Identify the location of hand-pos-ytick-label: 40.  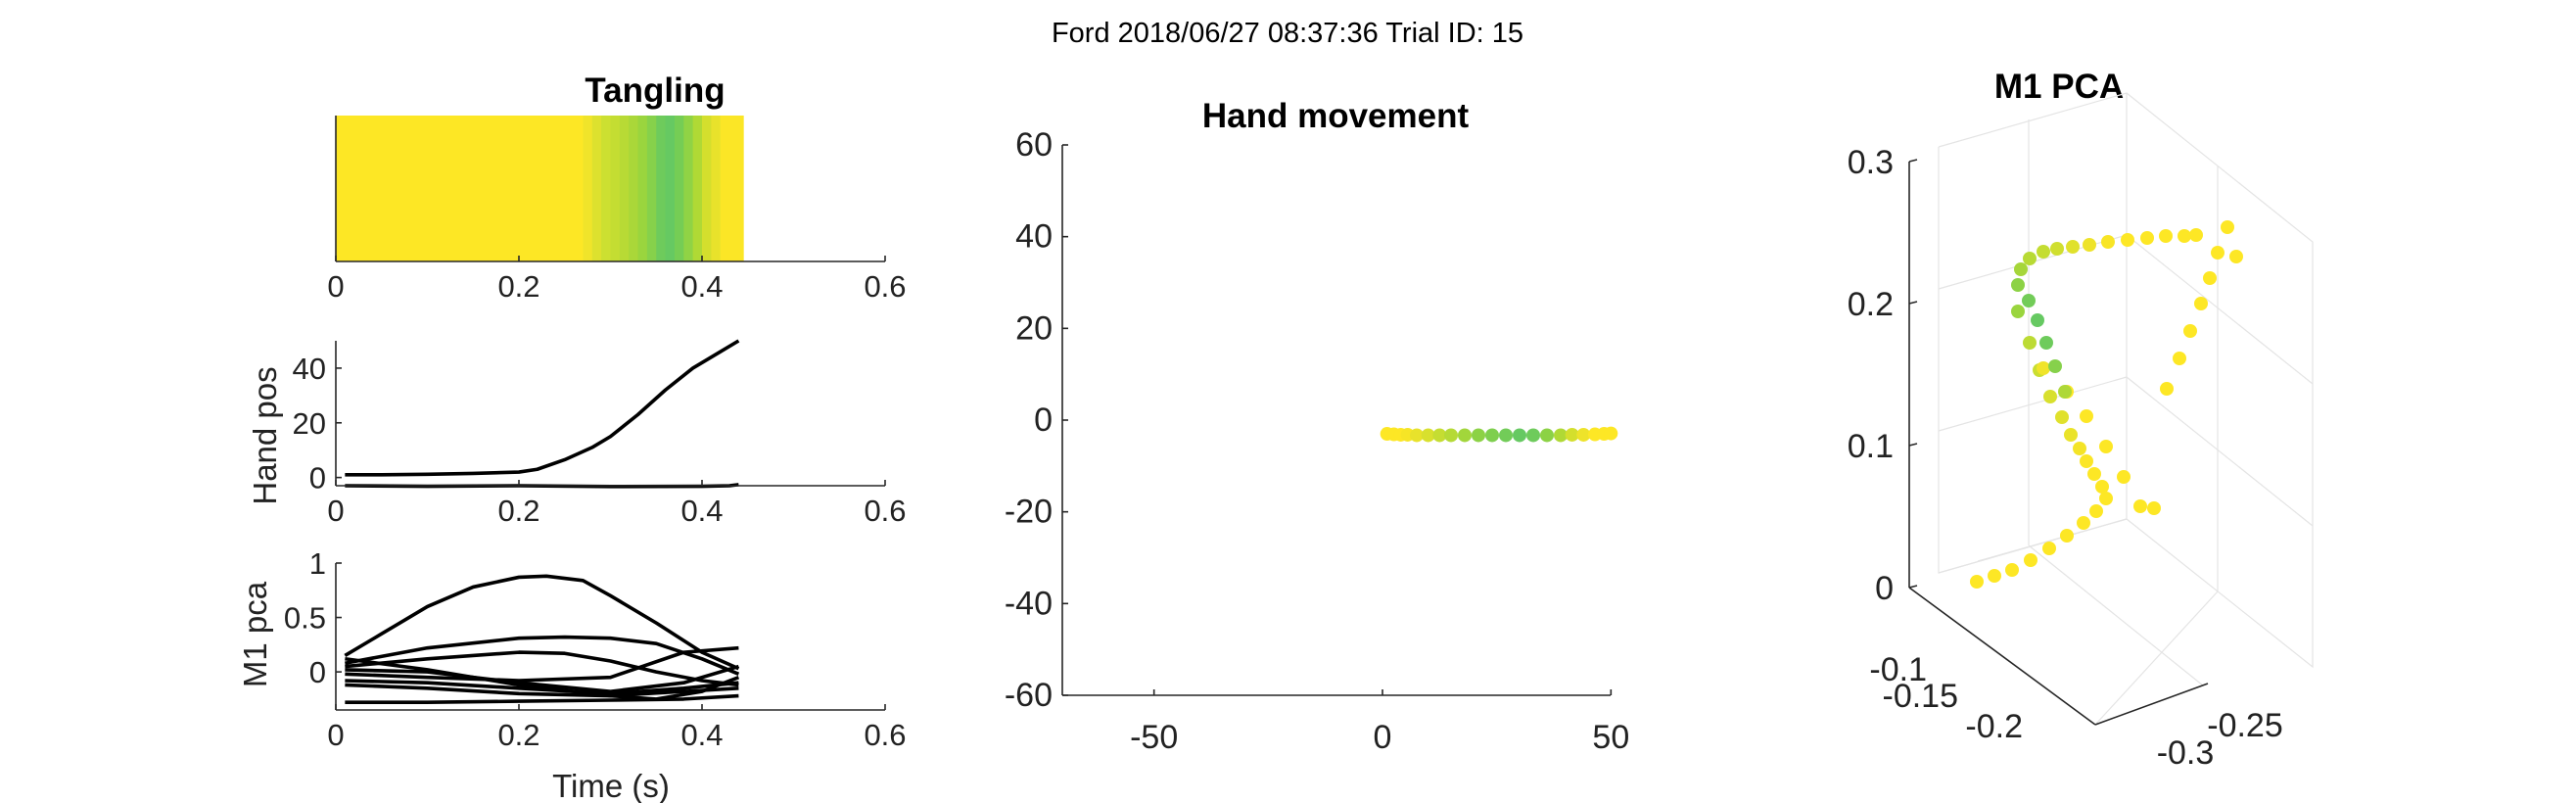
(309, 369).